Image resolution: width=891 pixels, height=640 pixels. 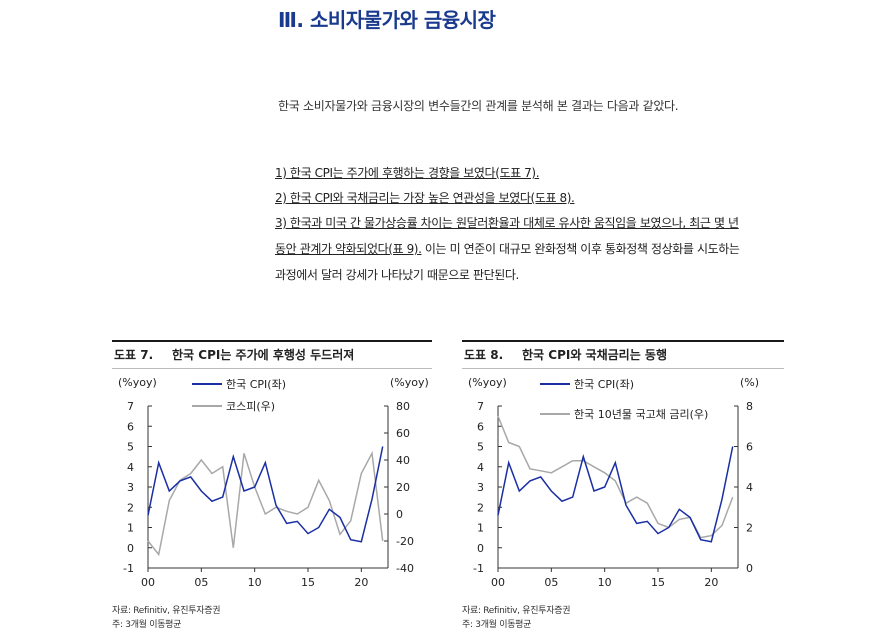 What do you see at coordinates (403, 406) in the screenshot?
I see `right-tick-label: 80` at bounding box center [403, 406].